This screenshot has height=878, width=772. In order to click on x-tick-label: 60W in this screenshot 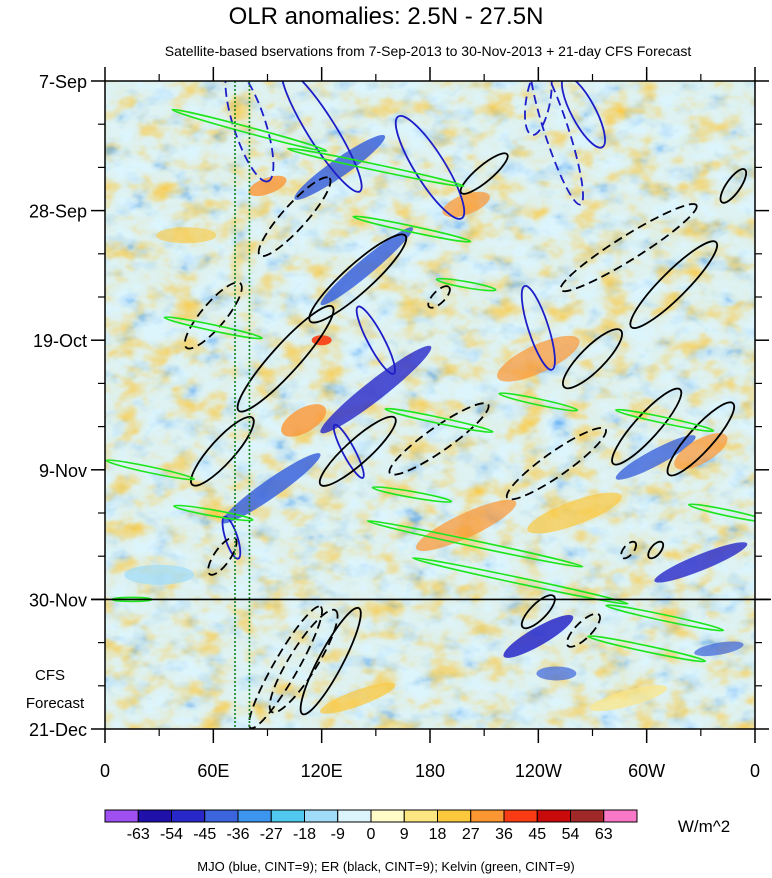, I will do `click(646, 771)`.